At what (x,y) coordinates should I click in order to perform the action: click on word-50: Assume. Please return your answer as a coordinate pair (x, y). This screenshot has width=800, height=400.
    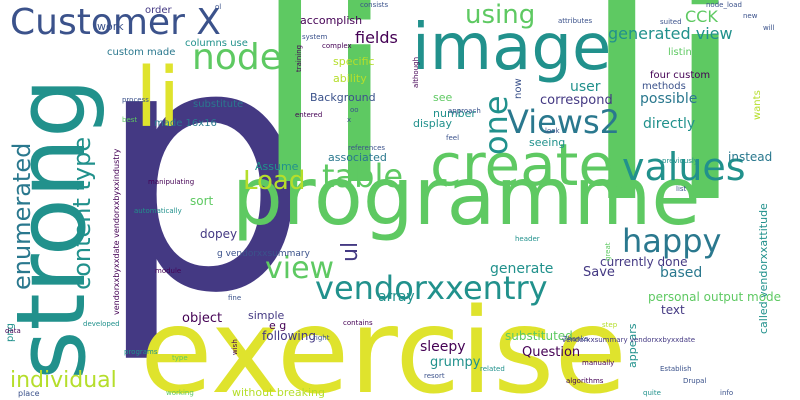
    Looking at the image, I should click on (277, 166).